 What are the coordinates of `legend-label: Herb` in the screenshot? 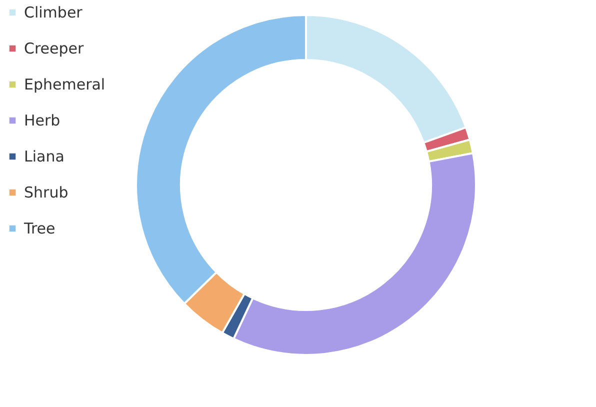 It's located at (42, 121).